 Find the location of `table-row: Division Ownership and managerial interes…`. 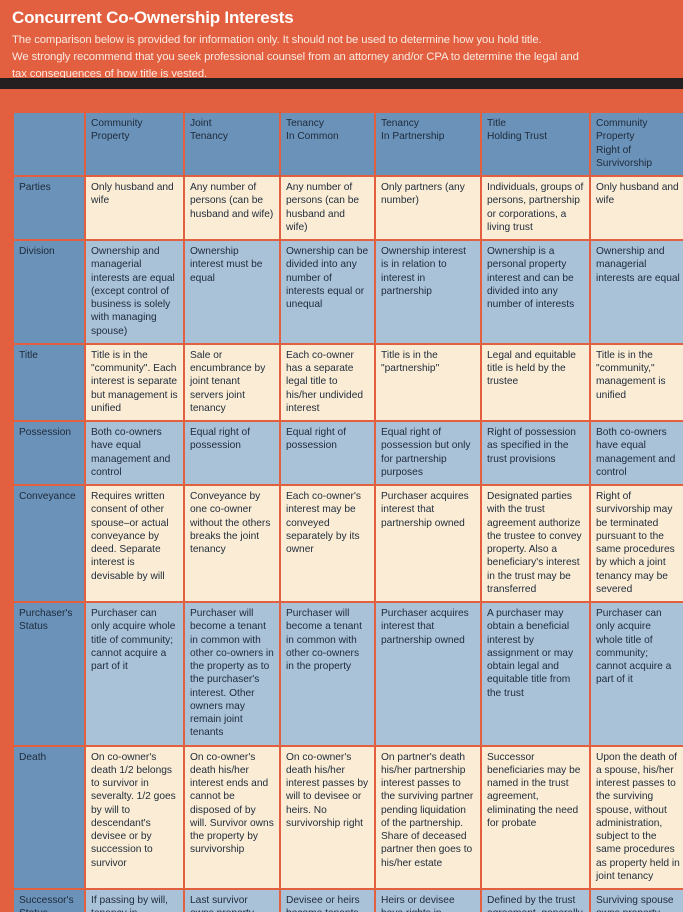

table-row: Division Ownership and managerial interes… is located at coordinates (348, 292).